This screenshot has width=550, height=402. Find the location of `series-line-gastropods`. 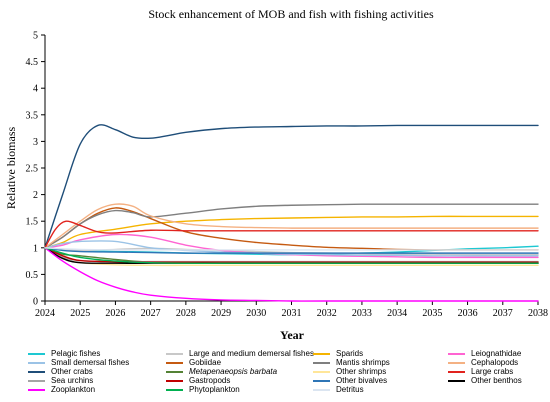

series-line-gastropods is located at coordinates (291, 255).